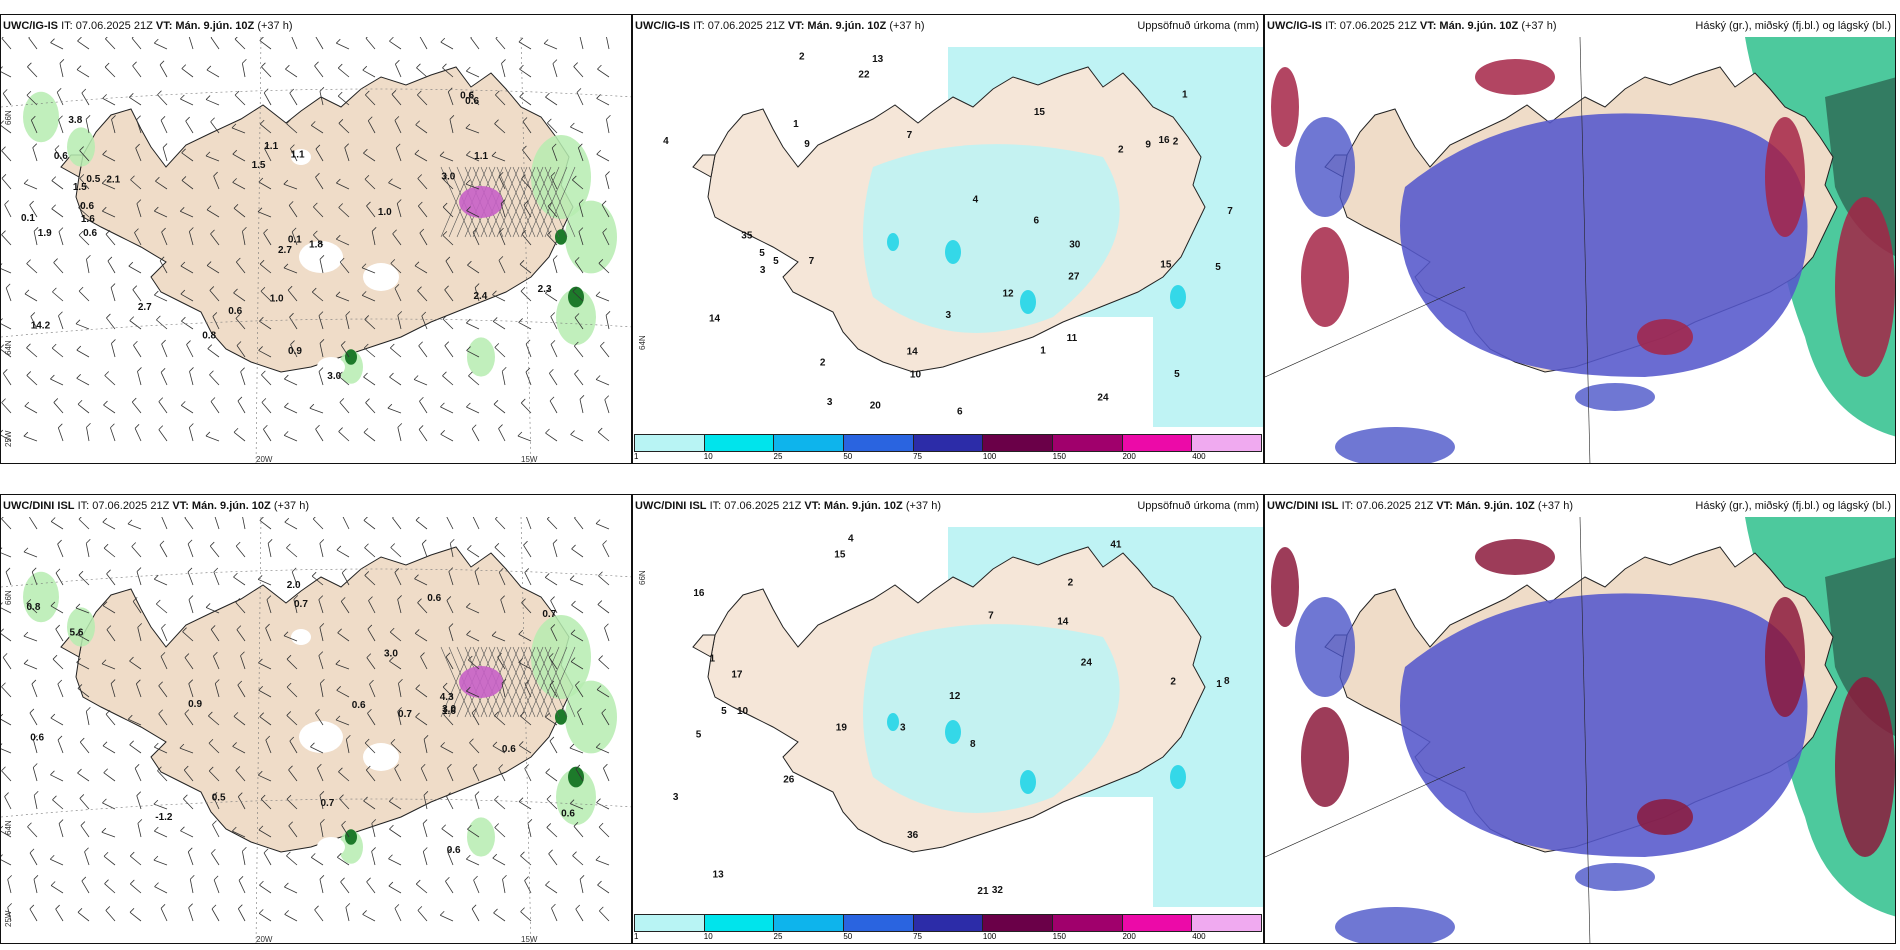 The image size is (1900, 950). What do you see at coordinates (1063, 622) in the screenshot?
I see `value-label: 14` at bounding box center [1063, 622].